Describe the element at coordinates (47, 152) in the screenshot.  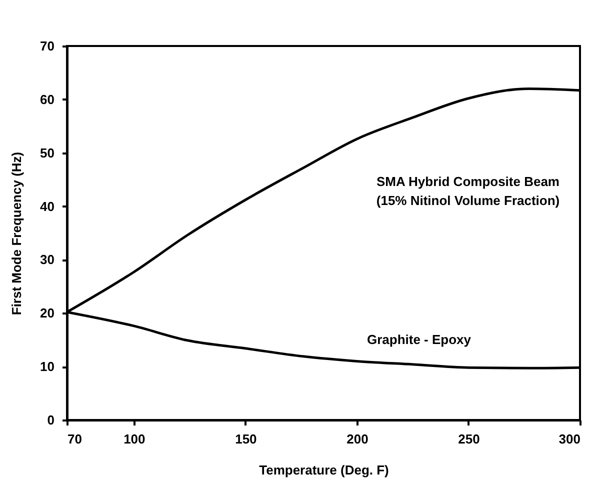
I see `y-tick-label: 50` at that location.